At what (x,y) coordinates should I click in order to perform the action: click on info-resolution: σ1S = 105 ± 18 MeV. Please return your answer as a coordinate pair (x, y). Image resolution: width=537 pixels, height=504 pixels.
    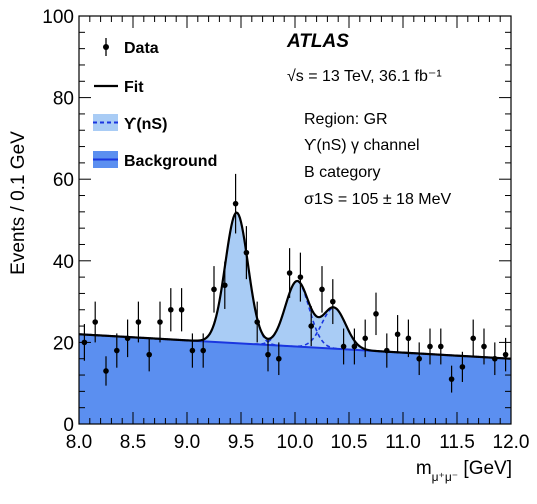
    Looking at the image, I should click on (378, 199).